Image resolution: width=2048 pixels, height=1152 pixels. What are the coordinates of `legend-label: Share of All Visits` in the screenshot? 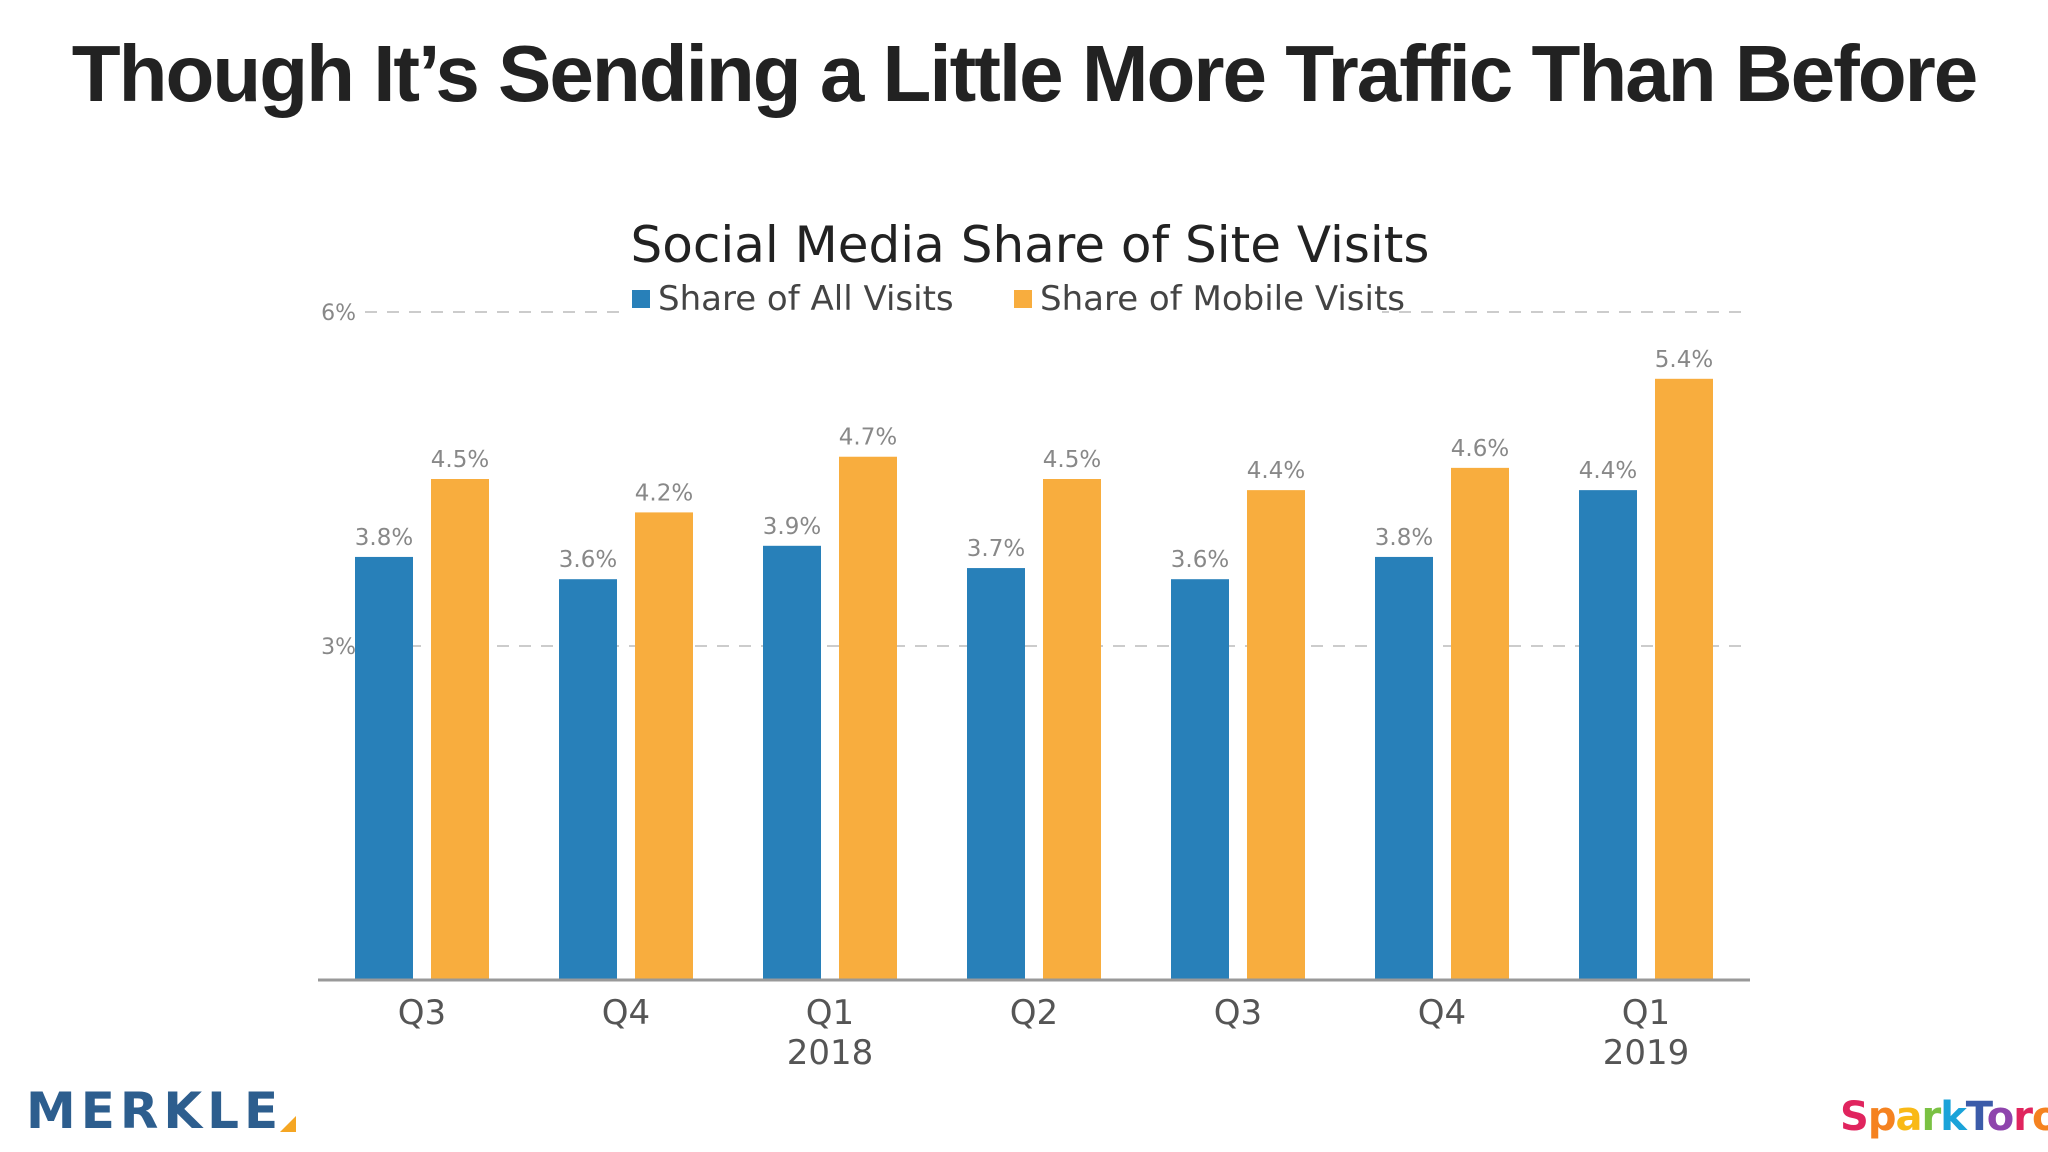 It's located at (806, 299).